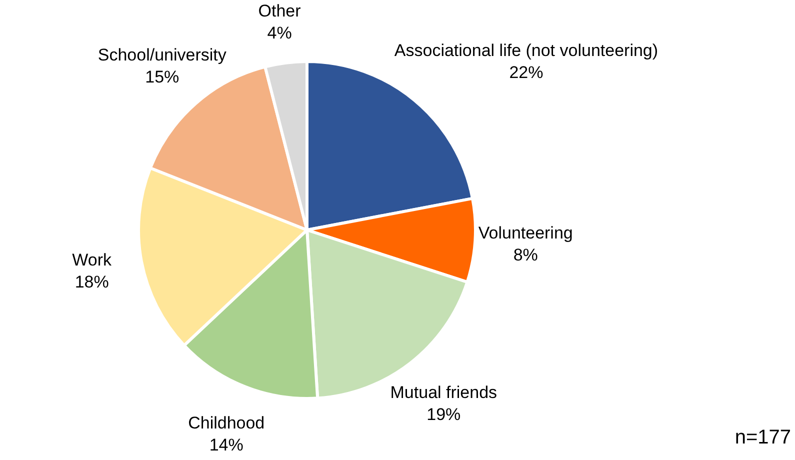 This screenshot has height=460, width=795. Describe the element at coordinates (226, 444) in the screenshot. I see `data-label: 14%` at that location.